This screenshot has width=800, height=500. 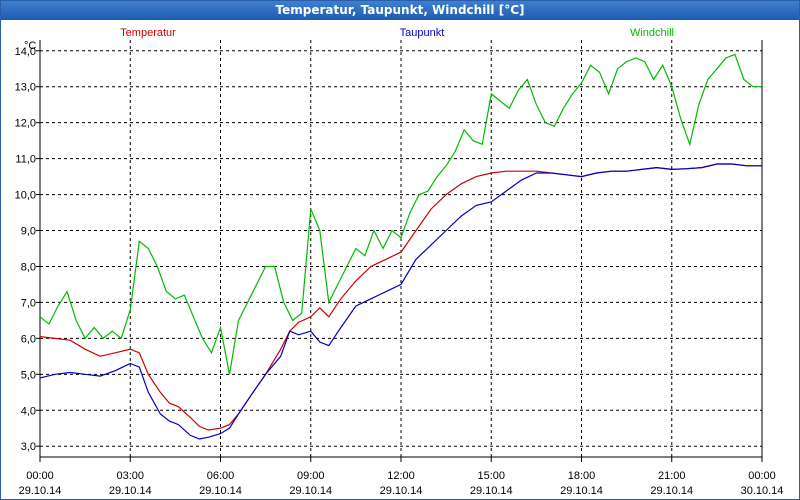 I want to click on x-tick-time-label: 15:00, so click(x=491, y=476).